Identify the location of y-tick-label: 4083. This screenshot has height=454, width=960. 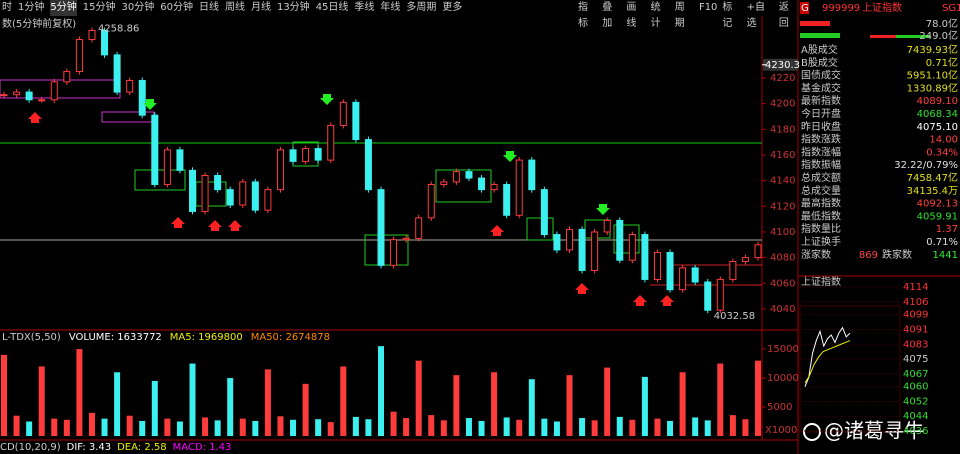
(915, 344).